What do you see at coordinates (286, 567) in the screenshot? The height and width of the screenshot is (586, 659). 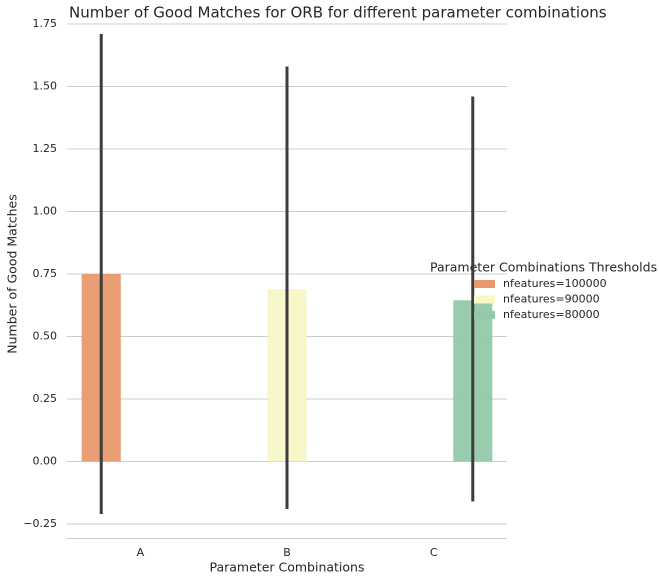 I see `x-axis-title: Parameter Combinations` at bounding box center [286, 567].